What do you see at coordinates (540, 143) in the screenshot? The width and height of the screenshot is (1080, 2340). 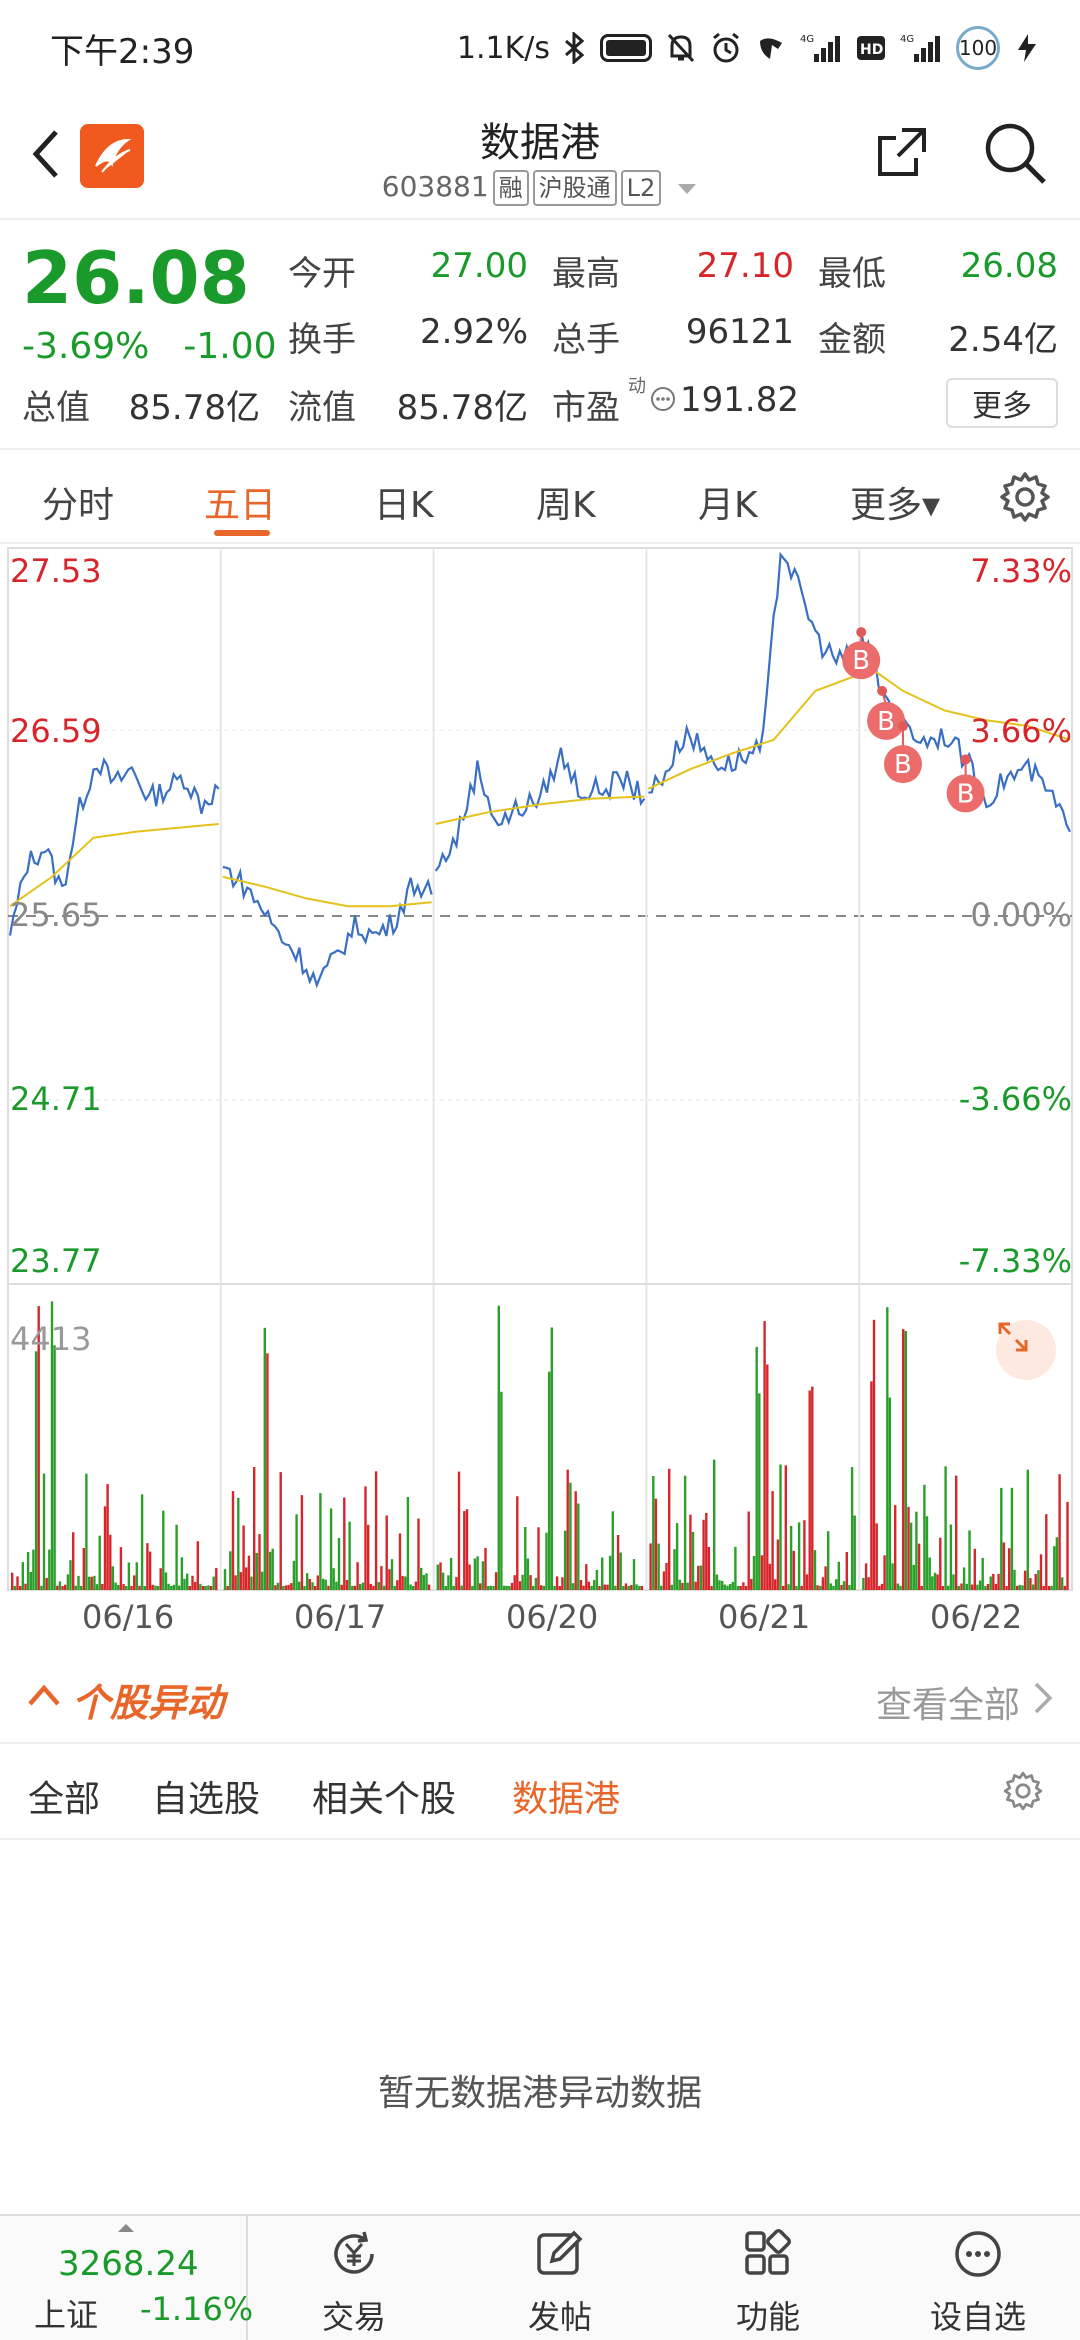 I see `stock-name: 数据港` at bounding box center [540, 143].